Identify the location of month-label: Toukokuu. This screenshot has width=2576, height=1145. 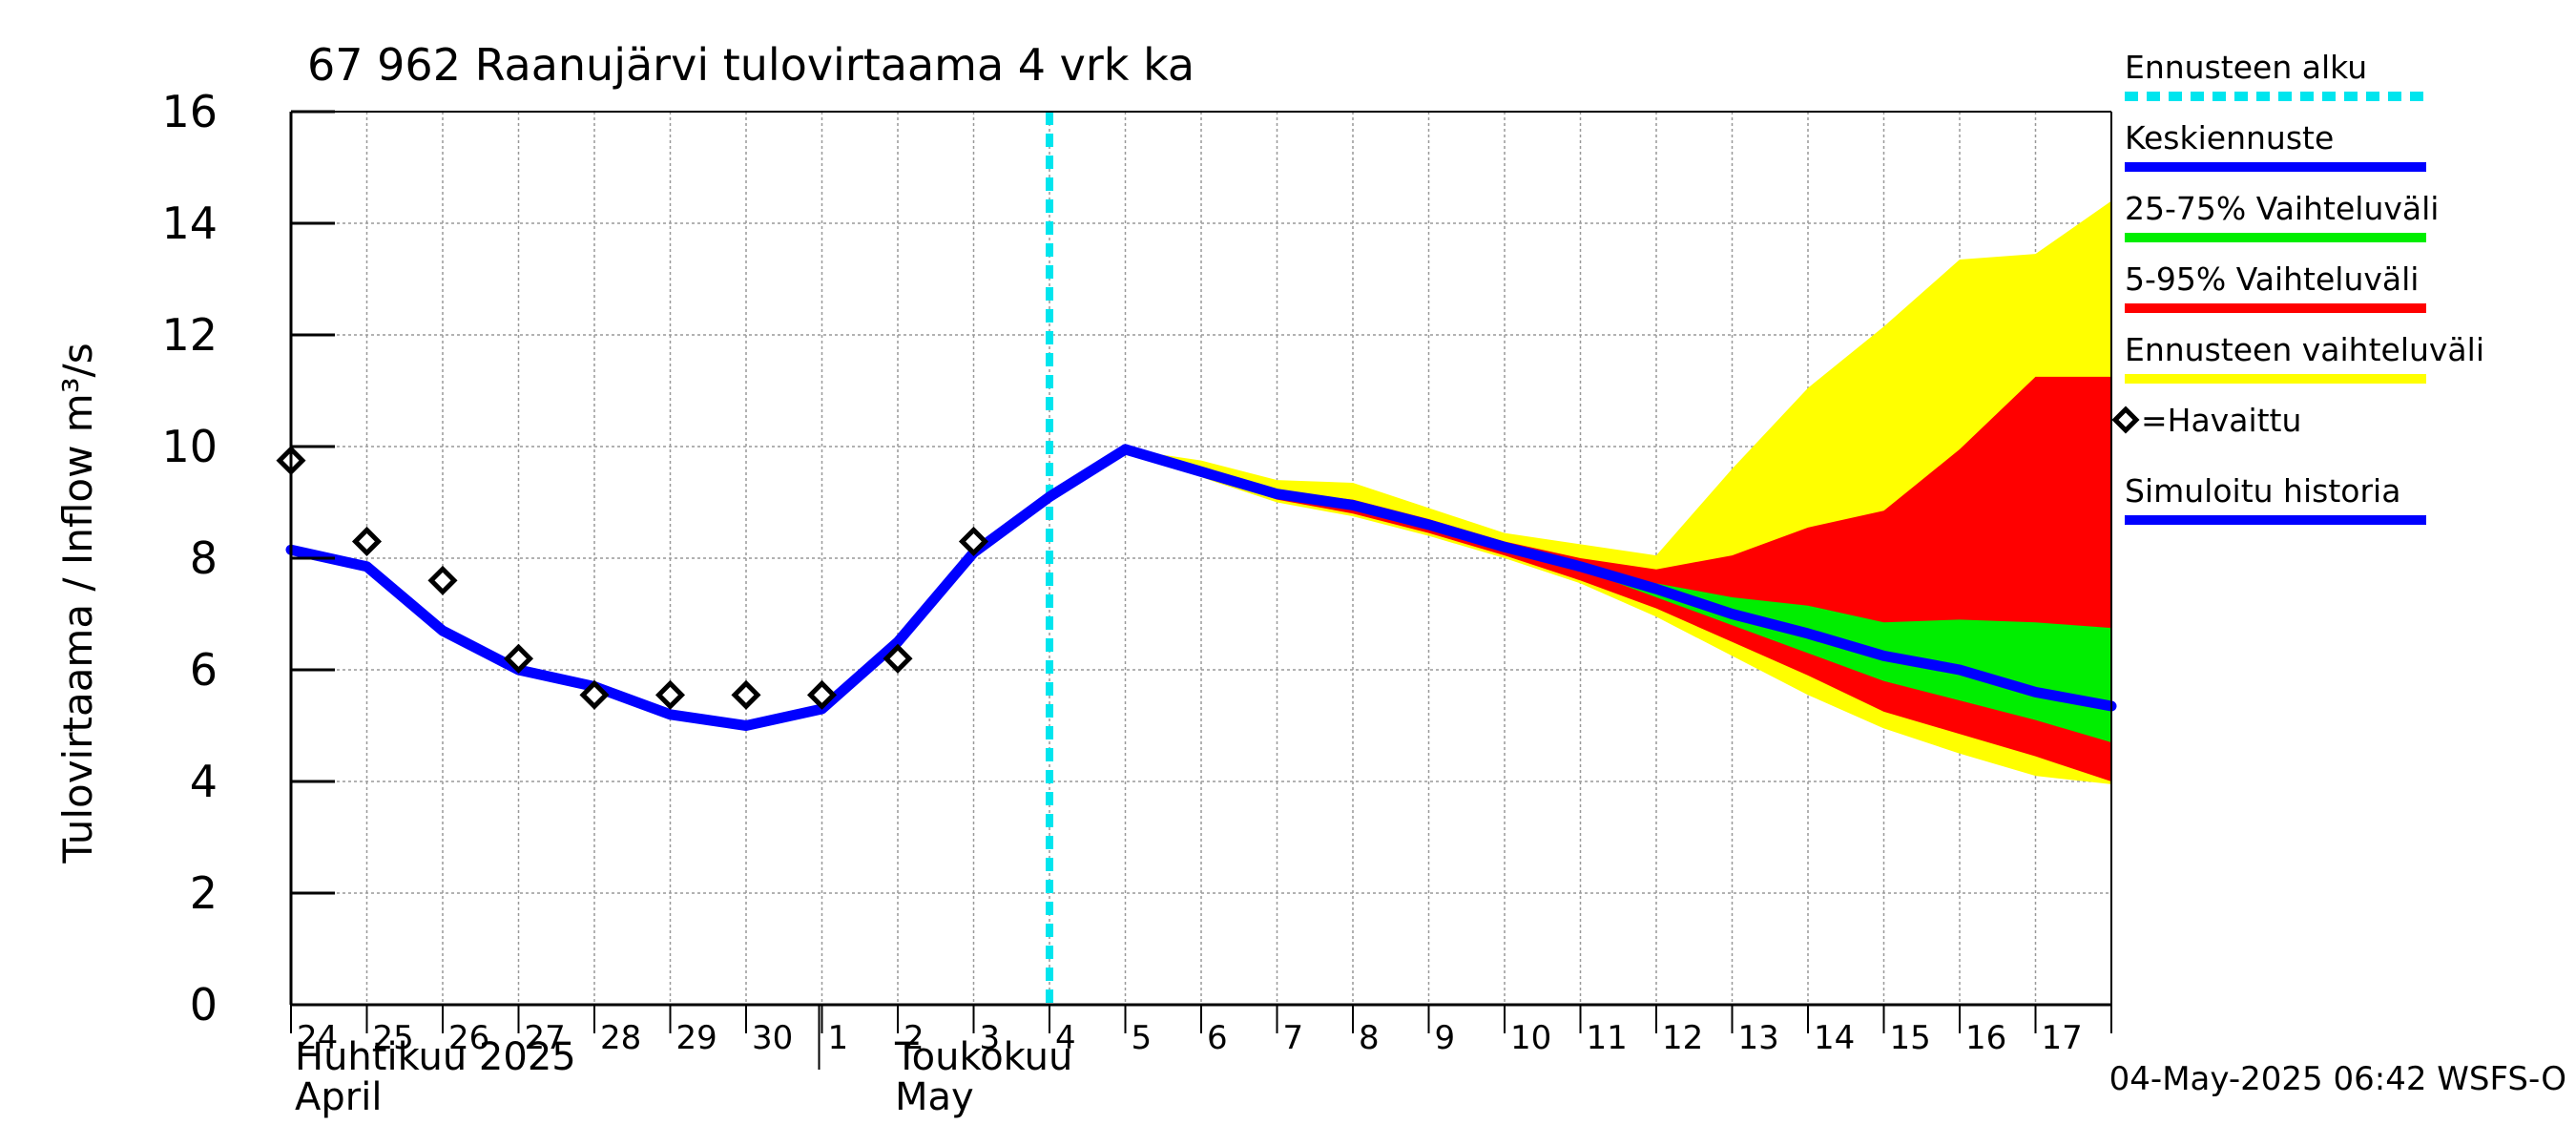
(983, 1057).